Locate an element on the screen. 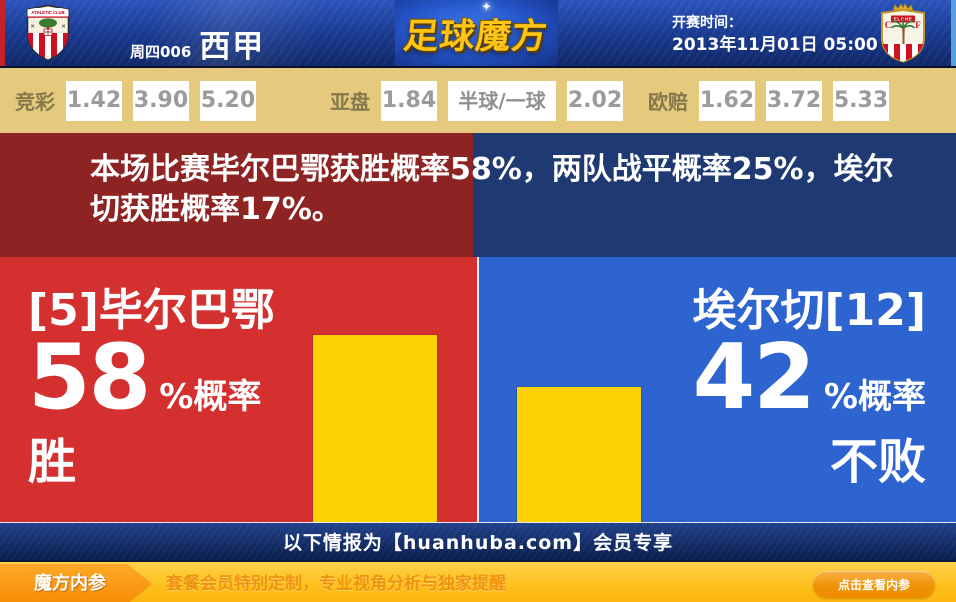 Image resolution: width=956 pixels, height=602 pixels. home-probability-row: 58 %概率 is located at coordinates (151, 377).